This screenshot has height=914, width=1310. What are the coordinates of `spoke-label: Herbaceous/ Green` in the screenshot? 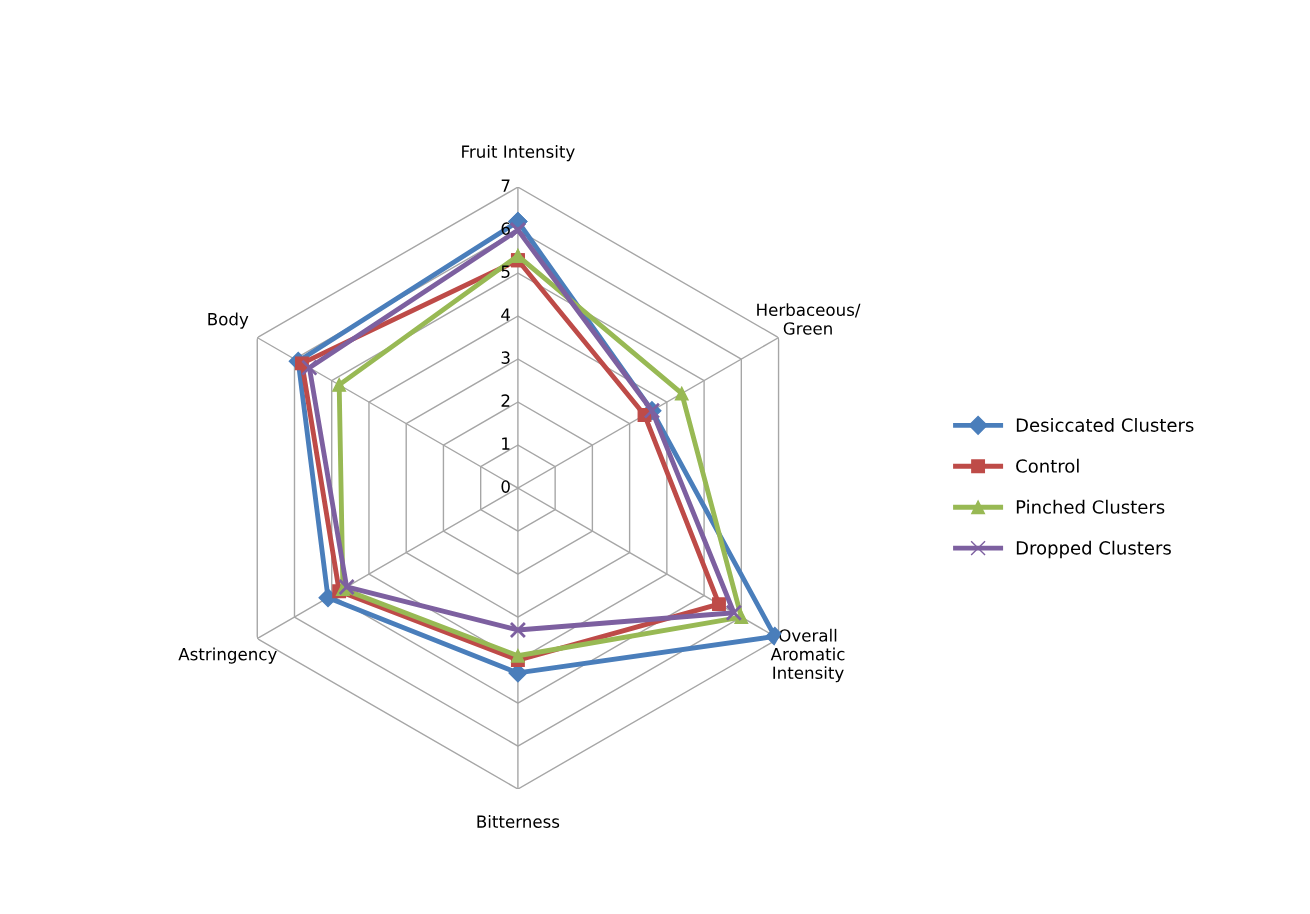 It's located at (809, 319).